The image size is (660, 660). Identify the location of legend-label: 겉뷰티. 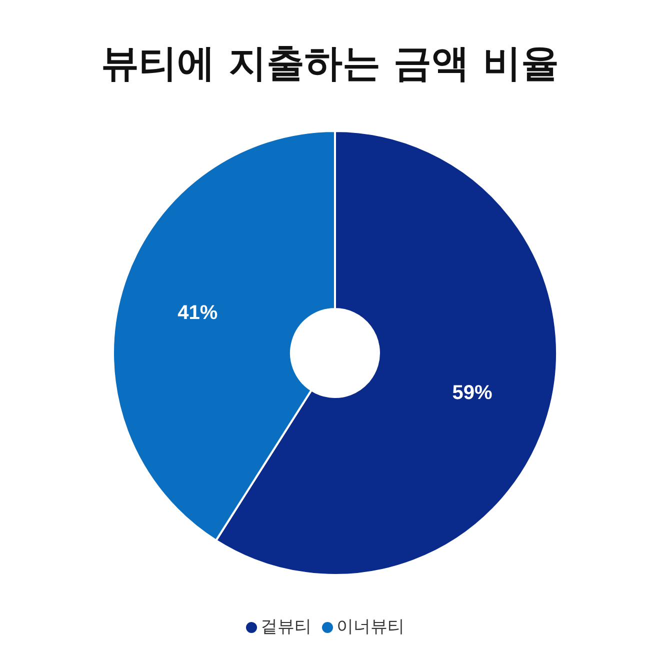
(286, 627).